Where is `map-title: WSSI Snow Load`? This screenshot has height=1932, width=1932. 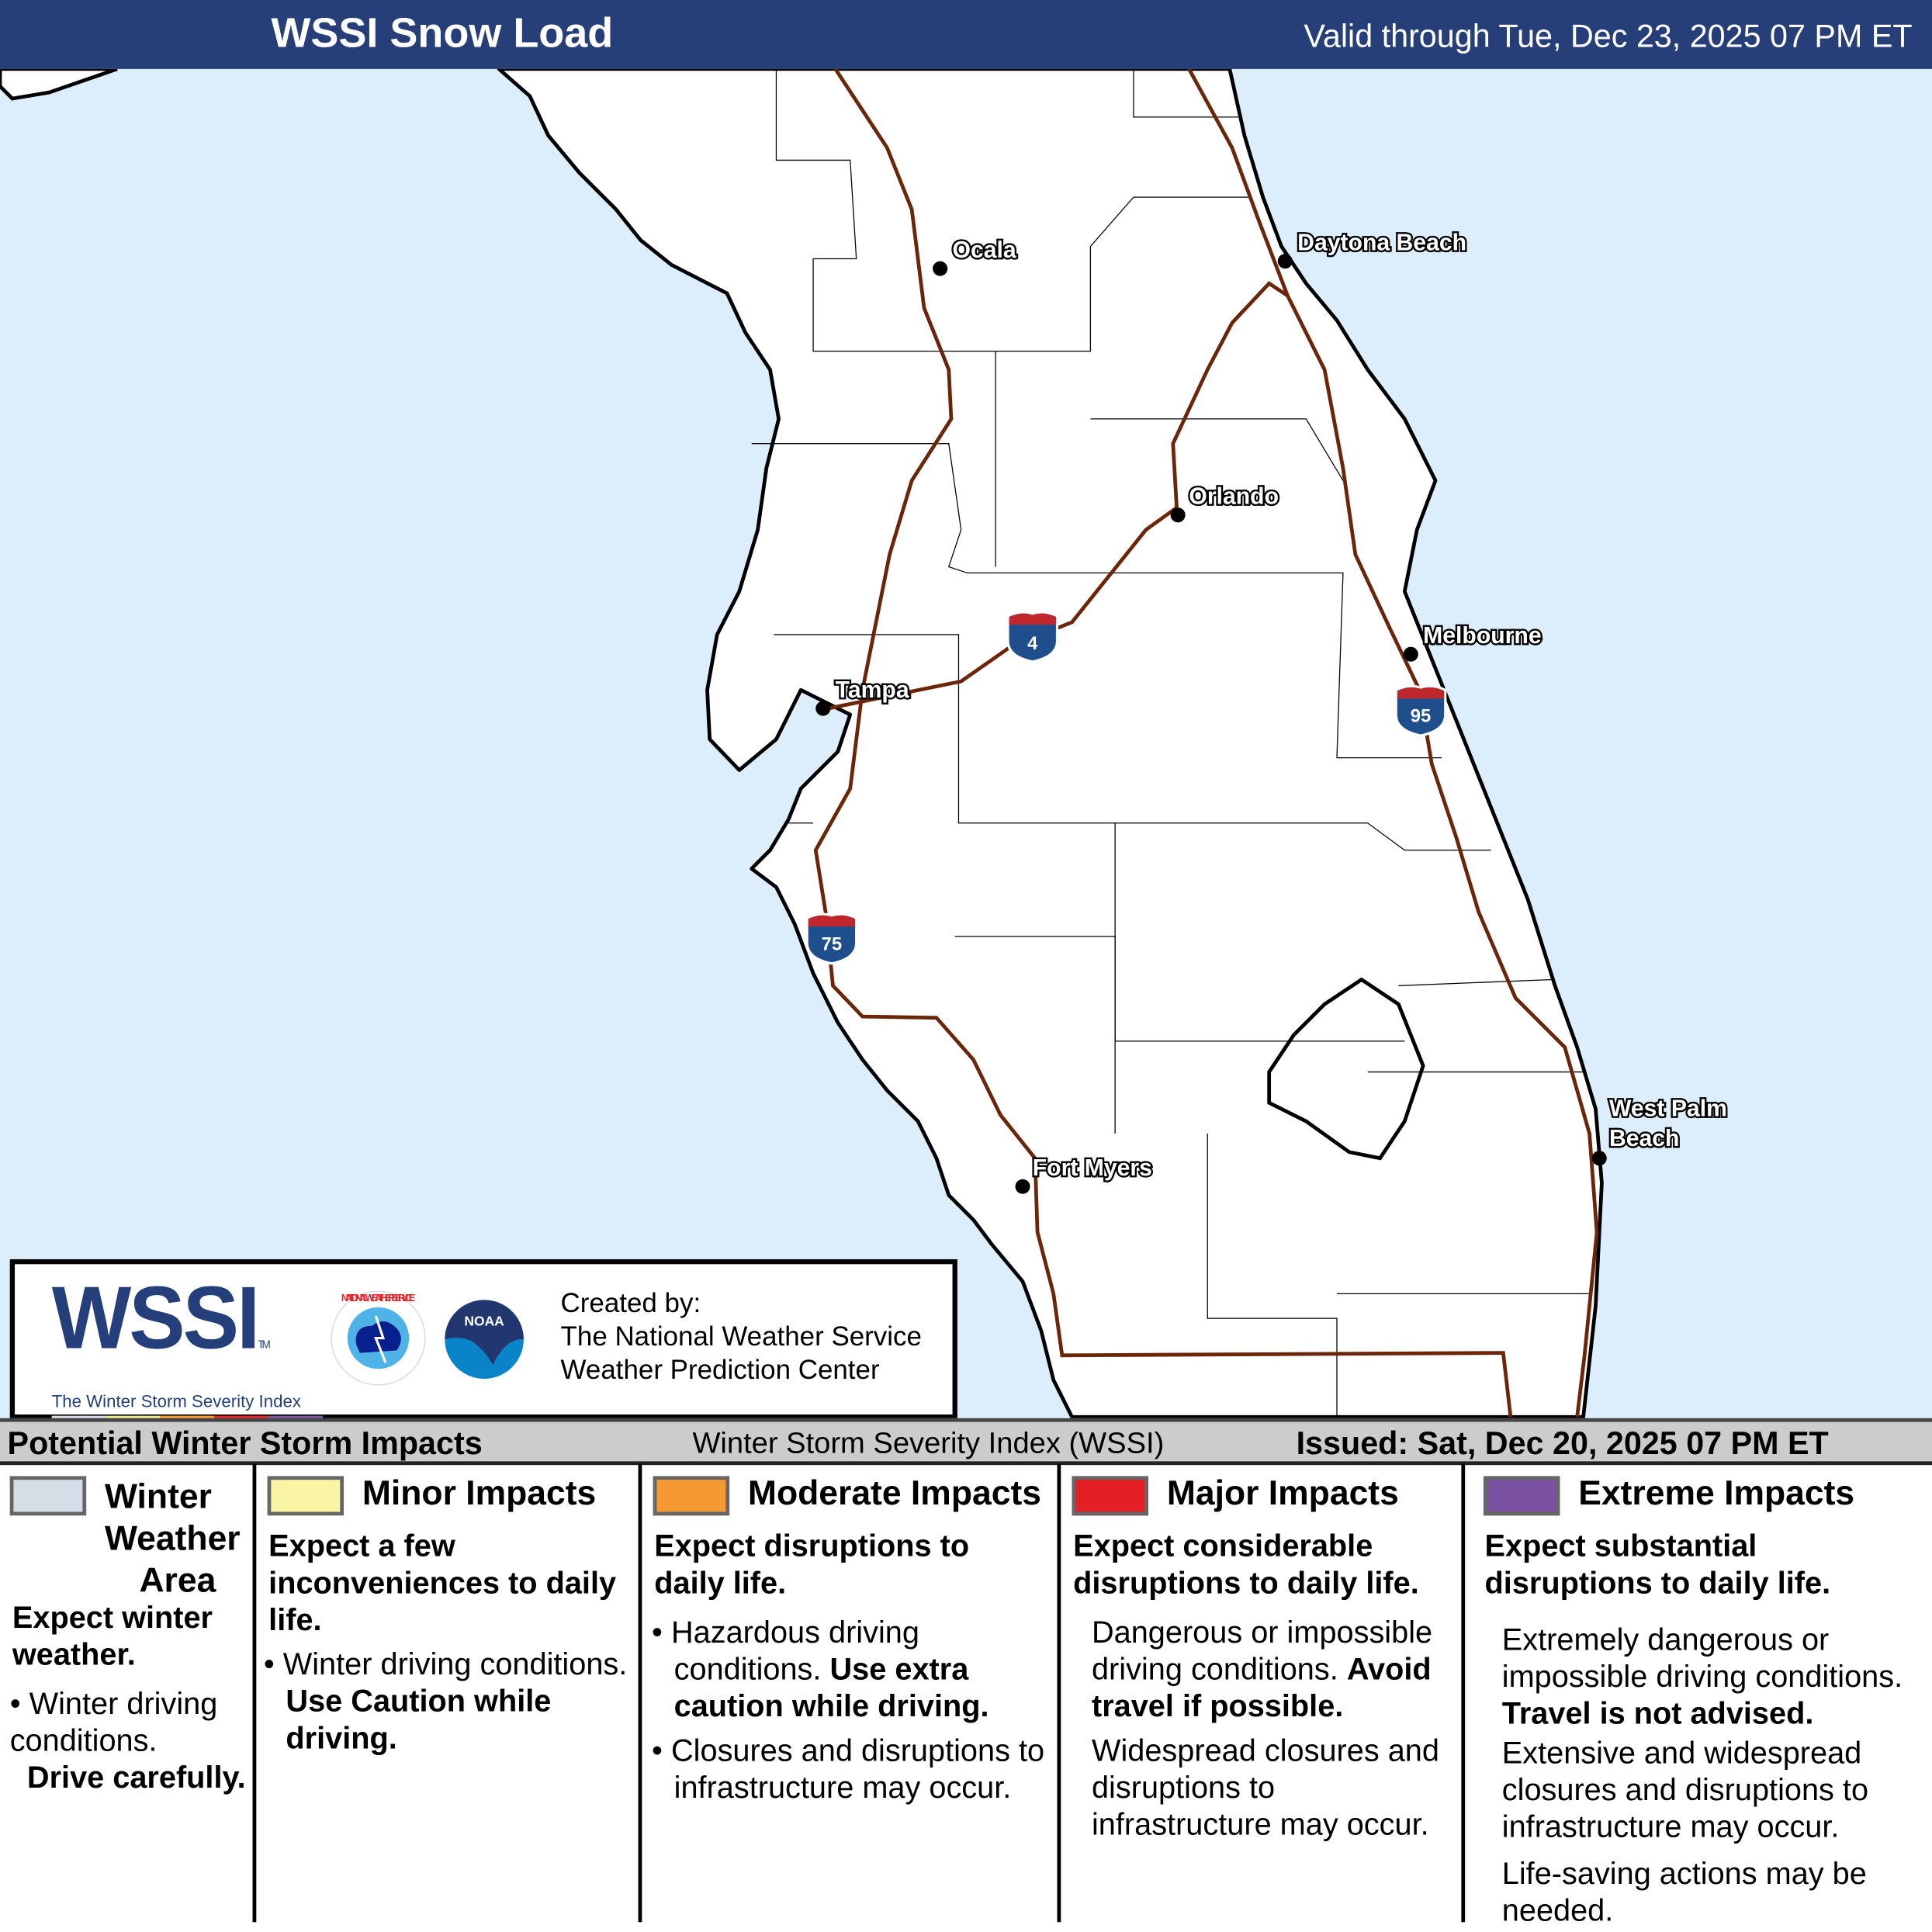
map-title: WSSI Snow Load is located at coordinates (442, 33).